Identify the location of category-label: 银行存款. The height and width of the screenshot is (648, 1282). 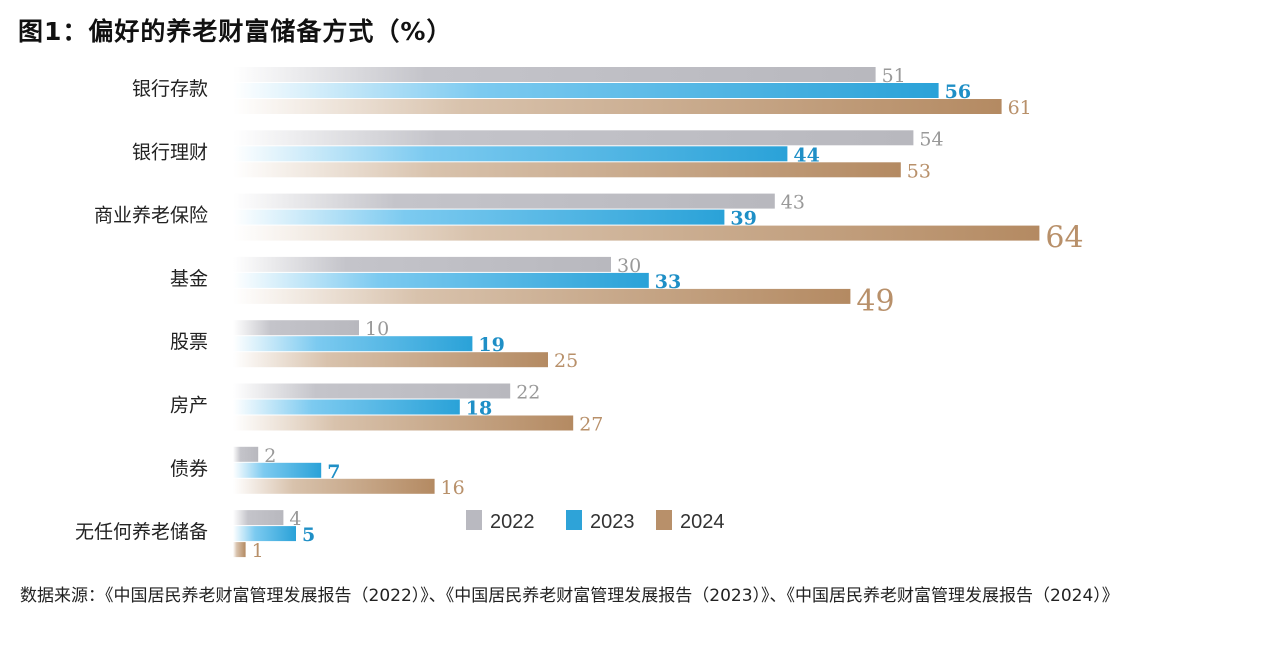
(170, 89).